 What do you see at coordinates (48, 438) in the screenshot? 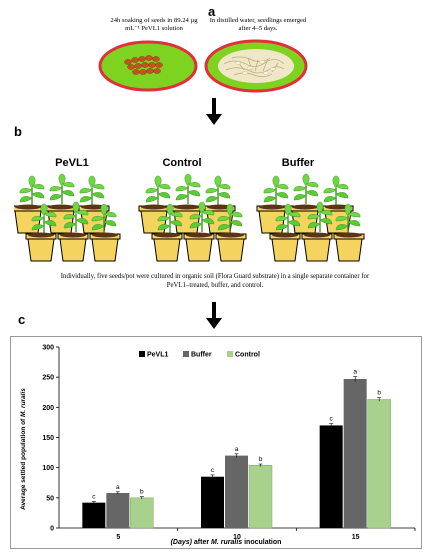
I see `y-tick-label: 150` at bounding box center [48, 438].